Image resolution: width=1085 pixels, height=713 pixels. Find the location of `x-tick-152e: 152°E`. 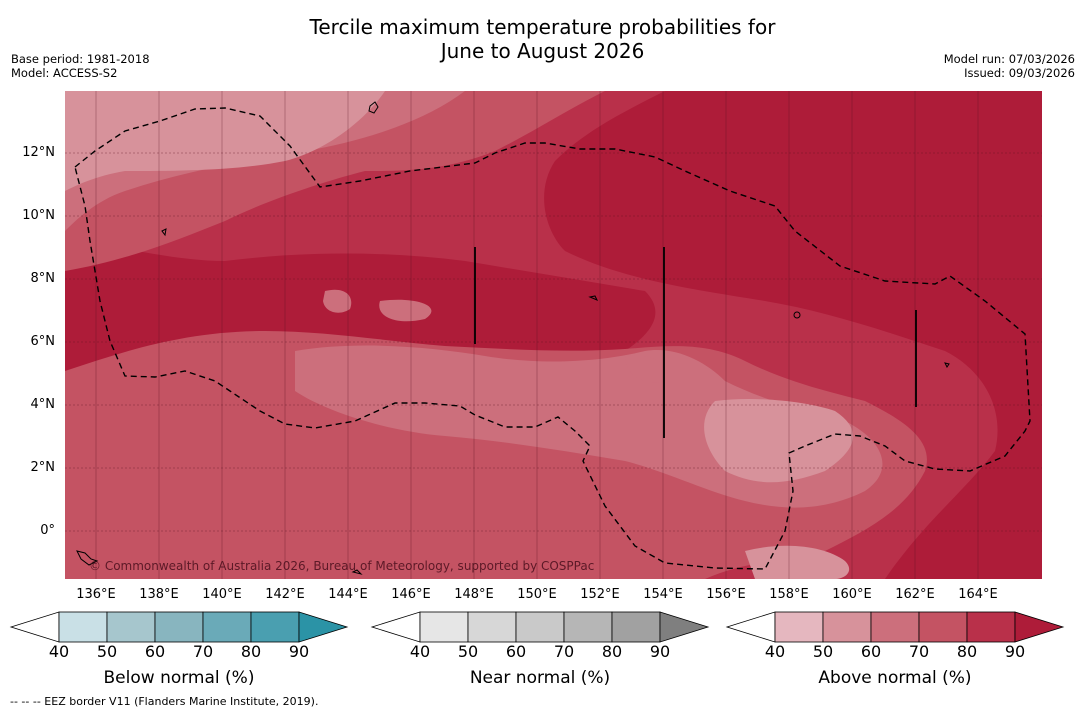

x-tick-152e: 152°E is located at coordinates (600, 594).